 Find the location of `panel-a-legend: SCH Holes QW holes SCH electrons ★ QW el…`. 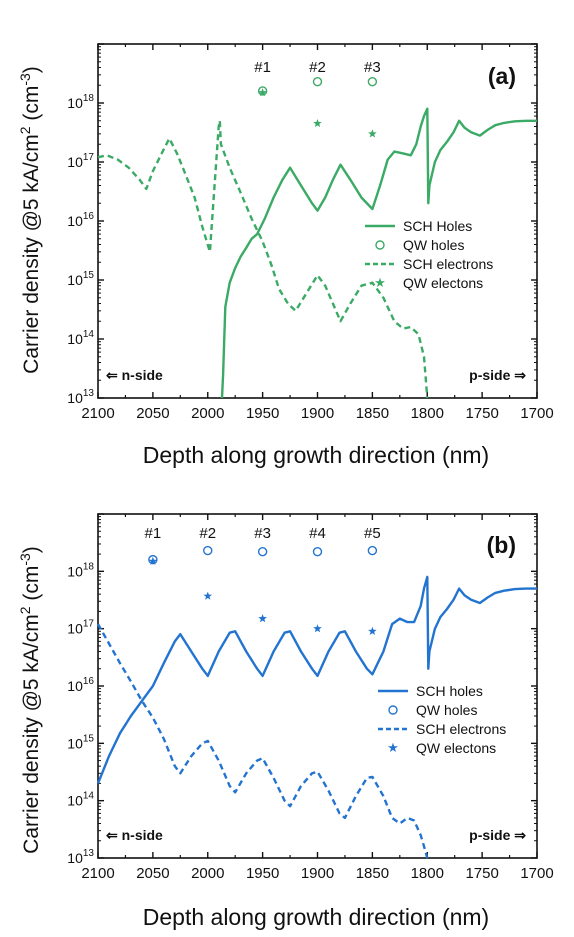

panel-a-legend: SCH Holes QW holes SCH electrons ★ QW el… is located at coordinates (429, 254).